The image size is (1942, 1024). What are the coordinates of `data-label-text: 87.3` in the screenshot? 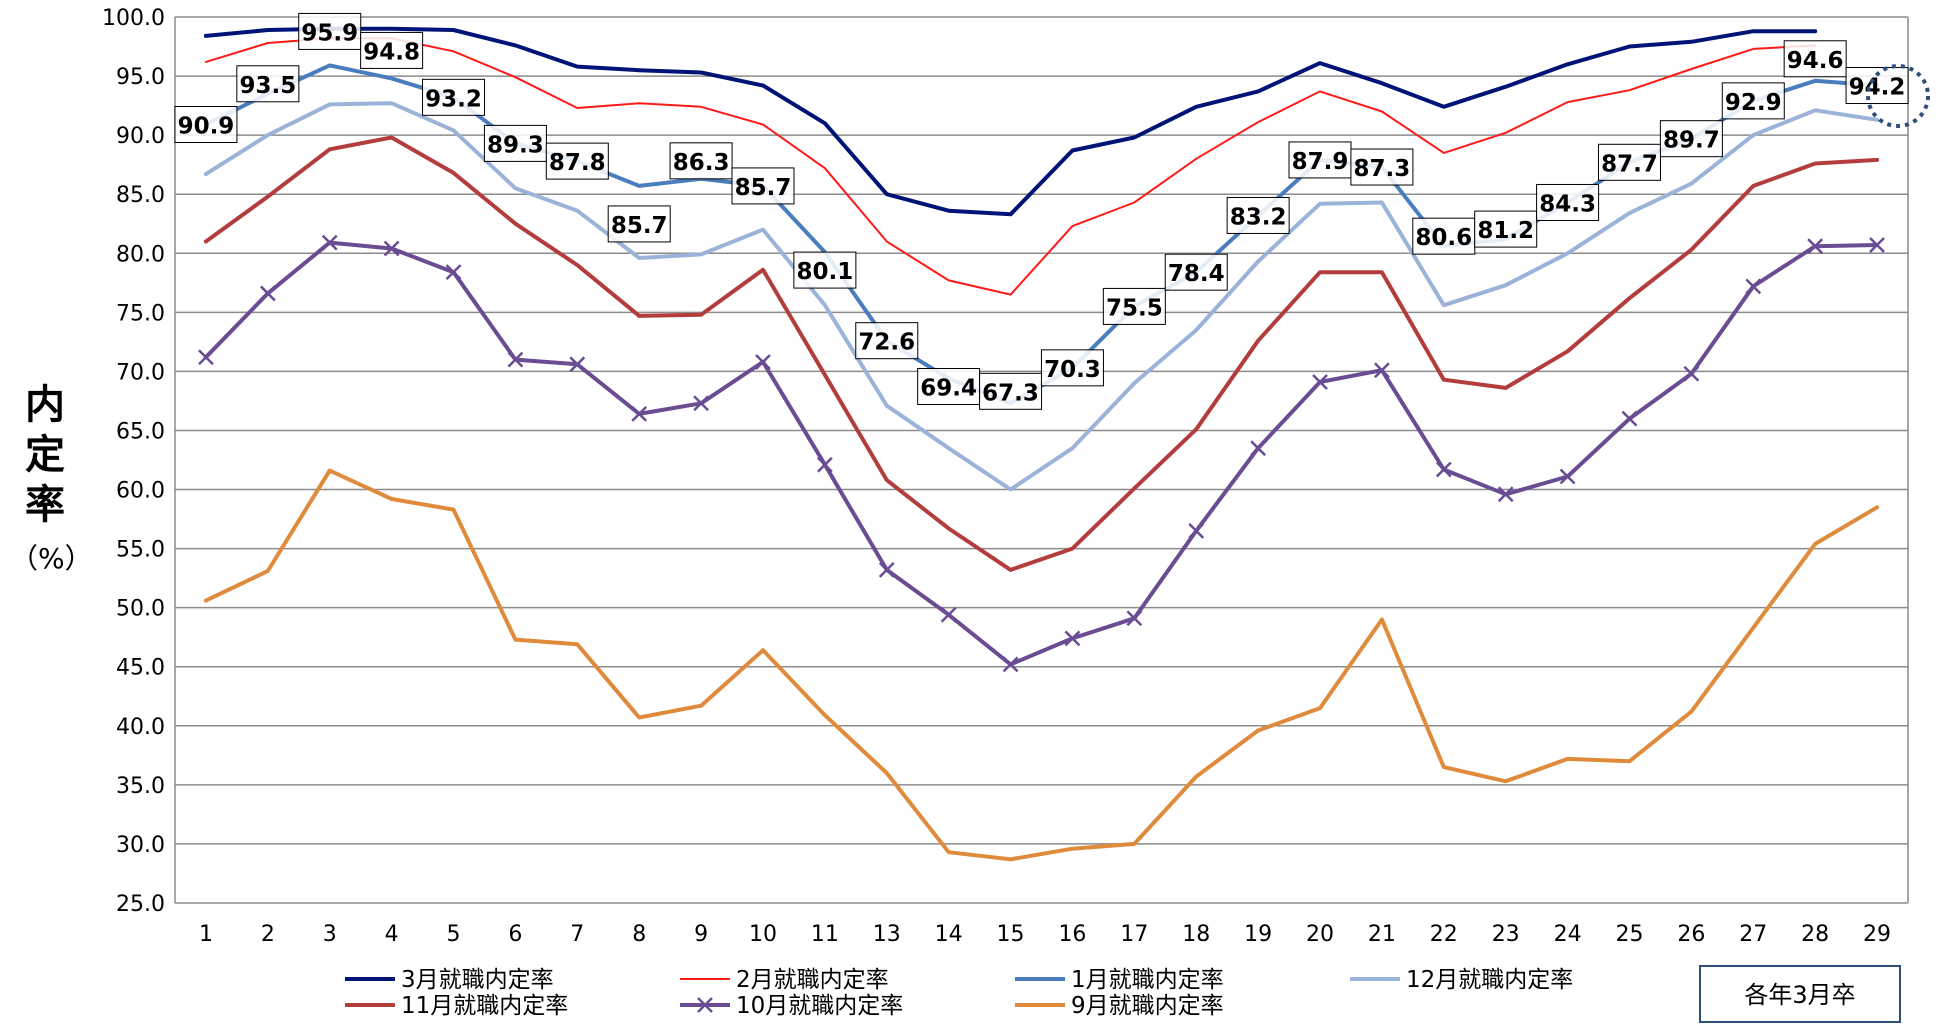 It's located at (1382, 169).